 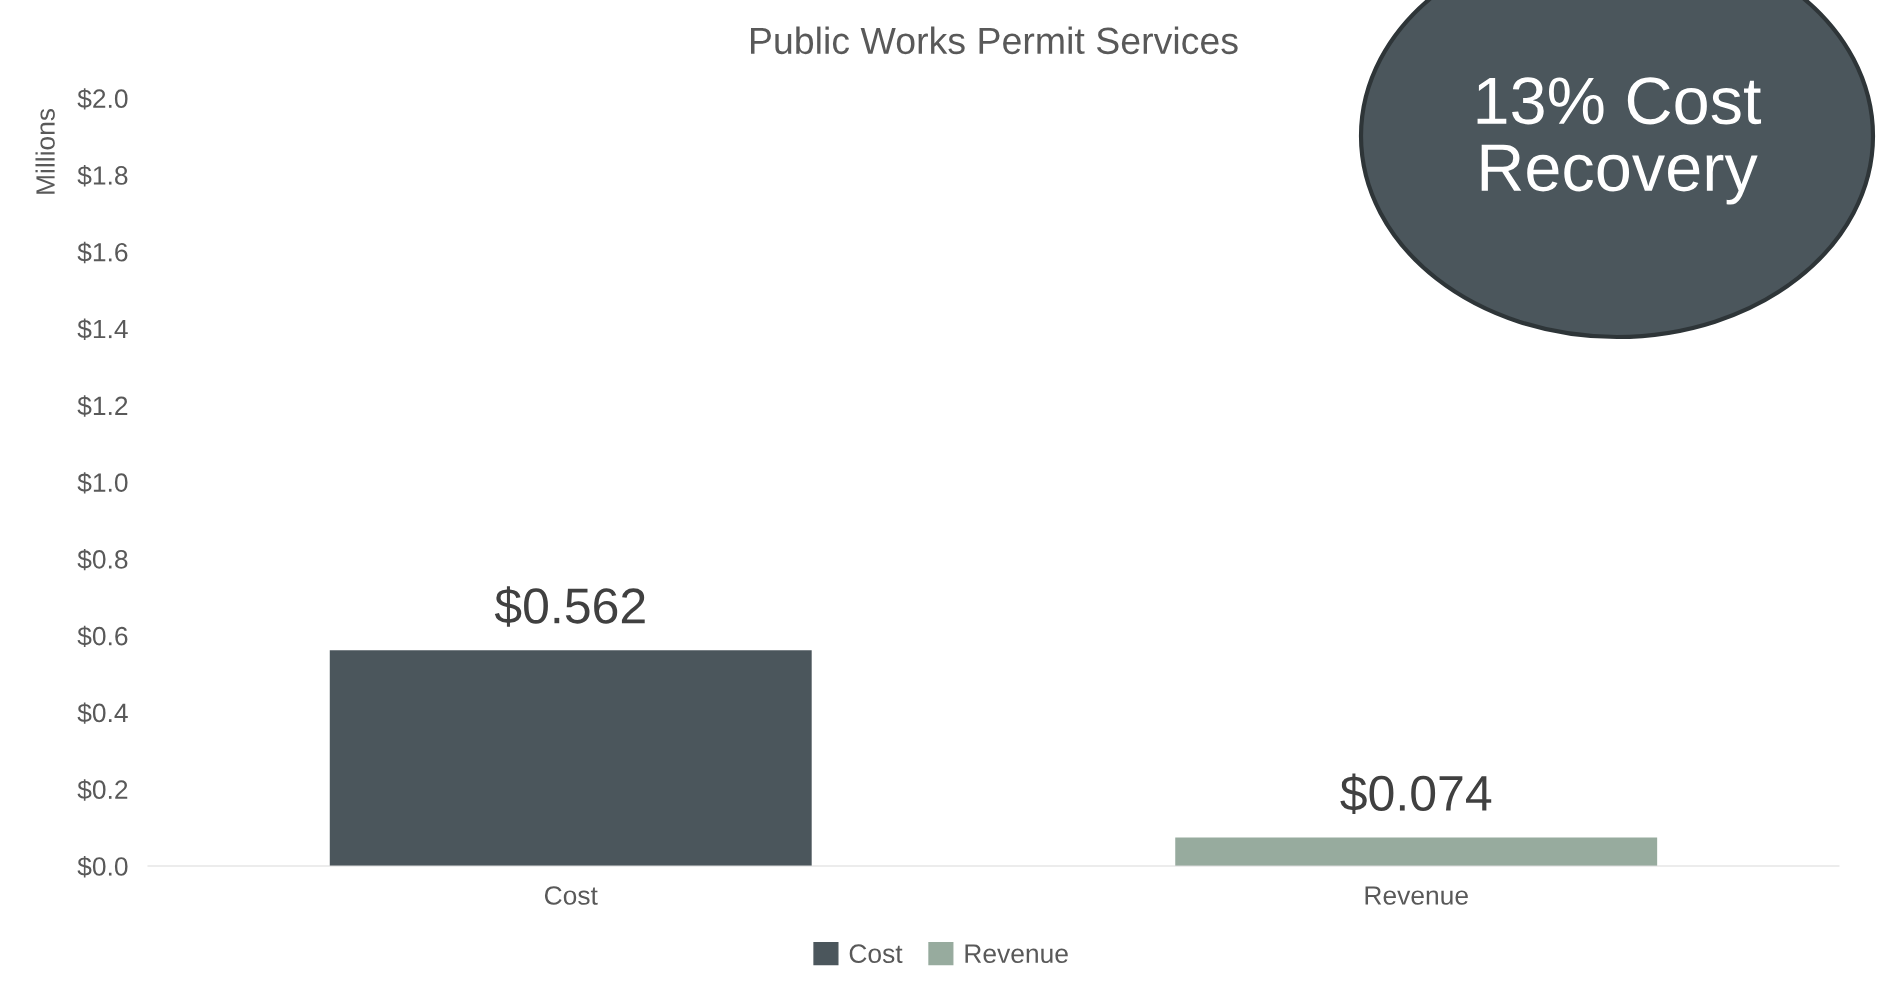 I want to click on data-label: $0.562, so click(x=569, y=606).